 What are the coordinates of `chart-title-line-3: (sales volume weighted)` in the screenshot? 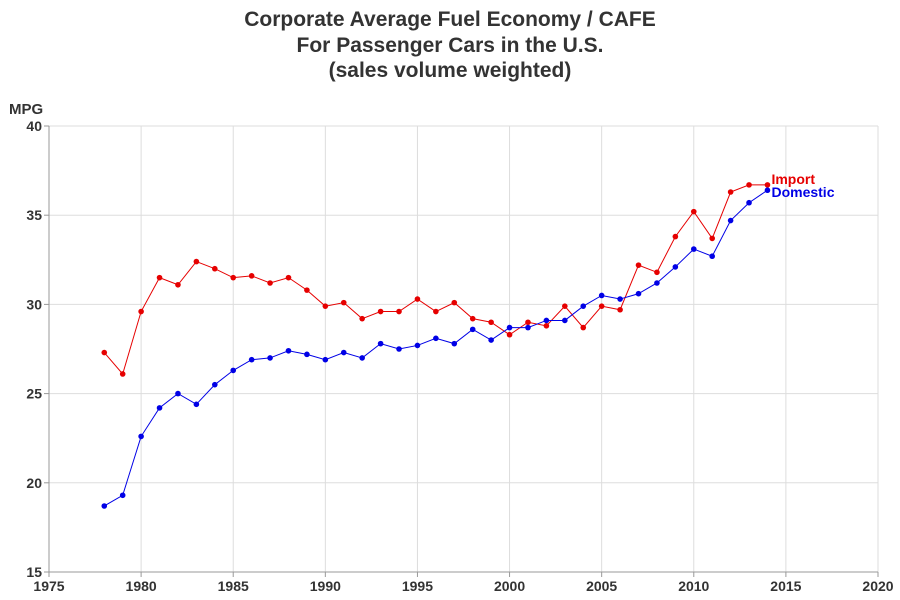 It's located at (450, 70).